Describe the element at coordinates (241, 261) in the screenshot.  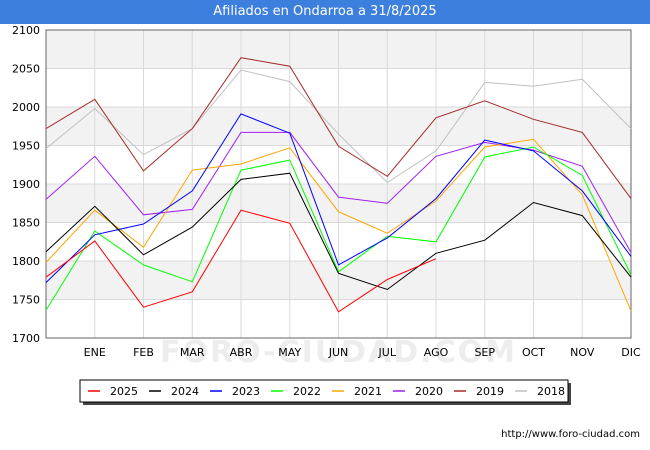
I see `series-line-2025` at that location.